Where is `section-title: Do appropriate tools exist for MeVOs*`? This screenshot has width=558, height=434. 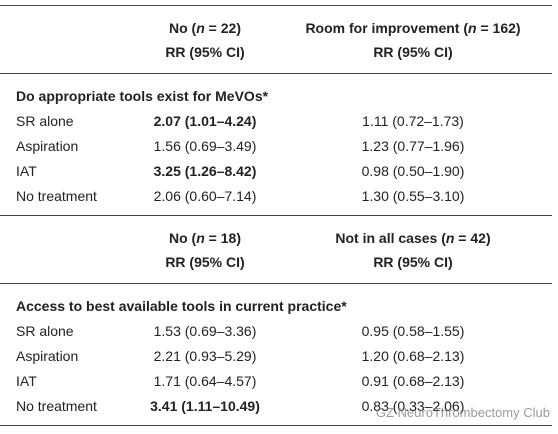
section-title: Do appropriate tools exist for MeVOs* is located at coordinates (142, 96).